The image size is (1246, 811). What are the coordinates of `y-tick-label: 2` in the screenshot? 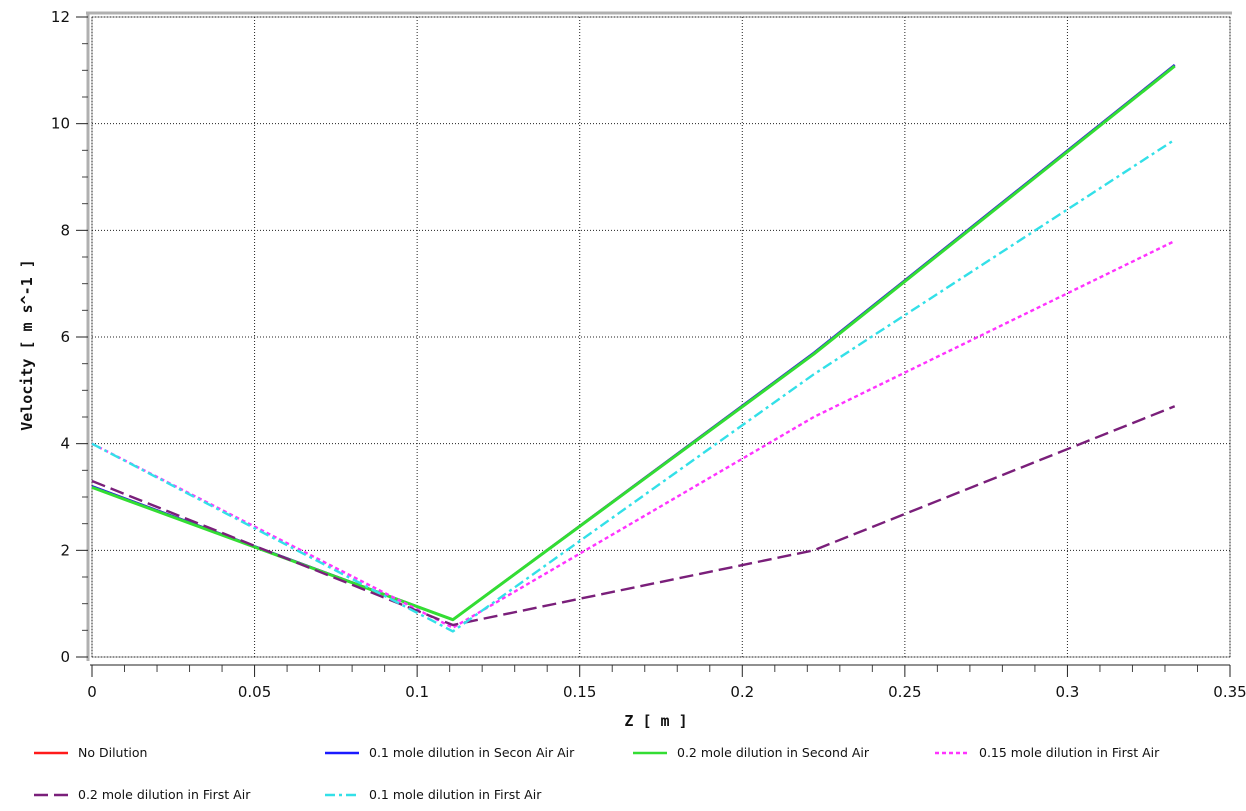 It's located at (65, 550).